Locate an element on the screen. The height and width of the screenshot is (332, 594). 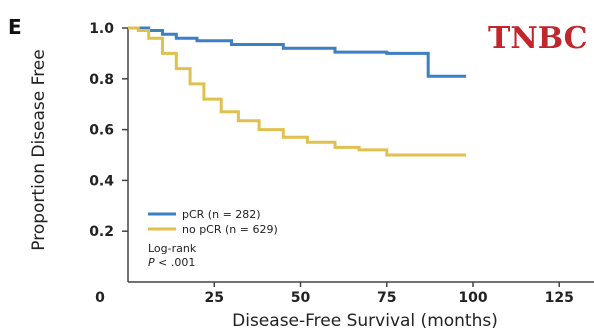
y-tick-label: 1.0 is located at coordinates (101, 29).